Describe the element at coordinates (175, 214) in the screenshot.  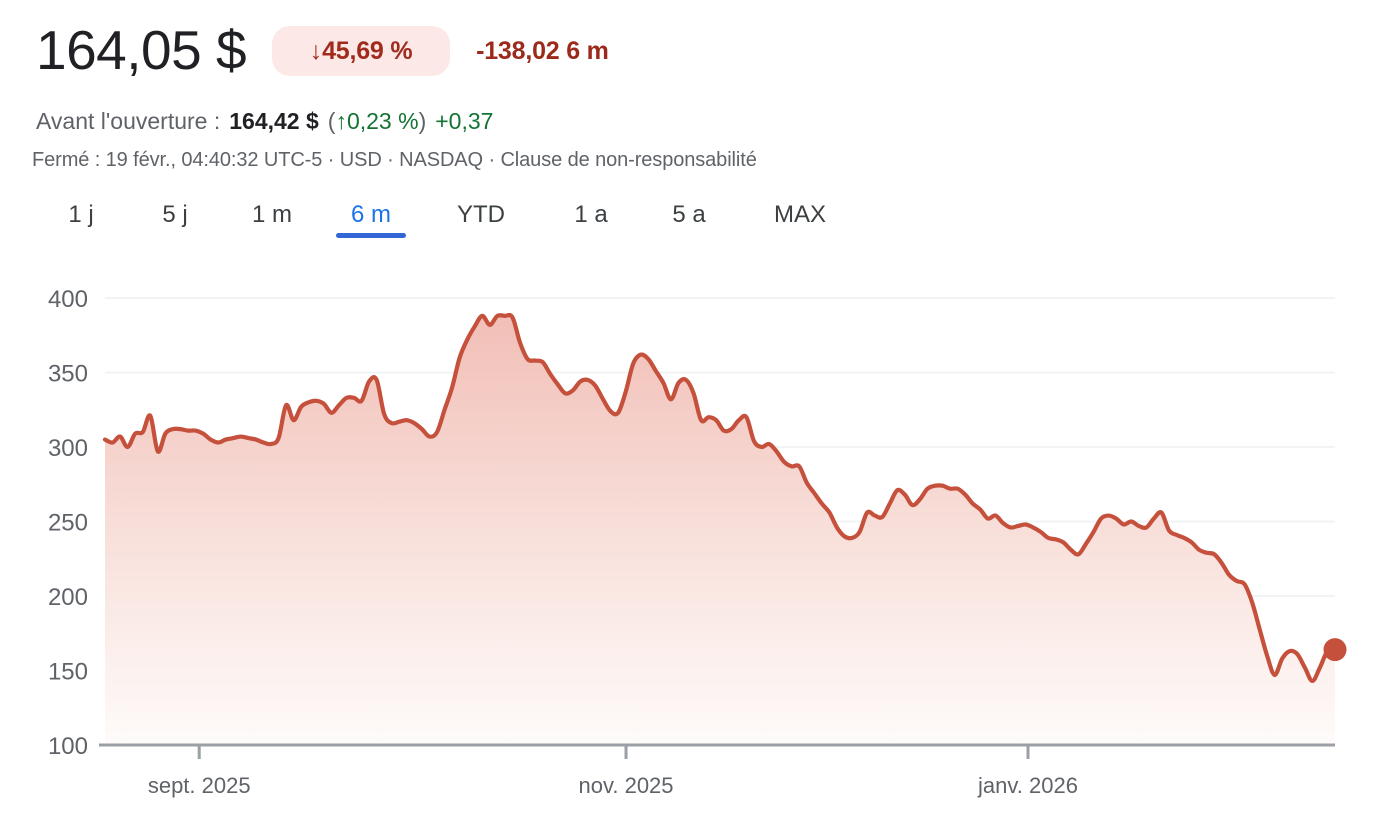
I see `range-tab-label: 5 j` at that location.